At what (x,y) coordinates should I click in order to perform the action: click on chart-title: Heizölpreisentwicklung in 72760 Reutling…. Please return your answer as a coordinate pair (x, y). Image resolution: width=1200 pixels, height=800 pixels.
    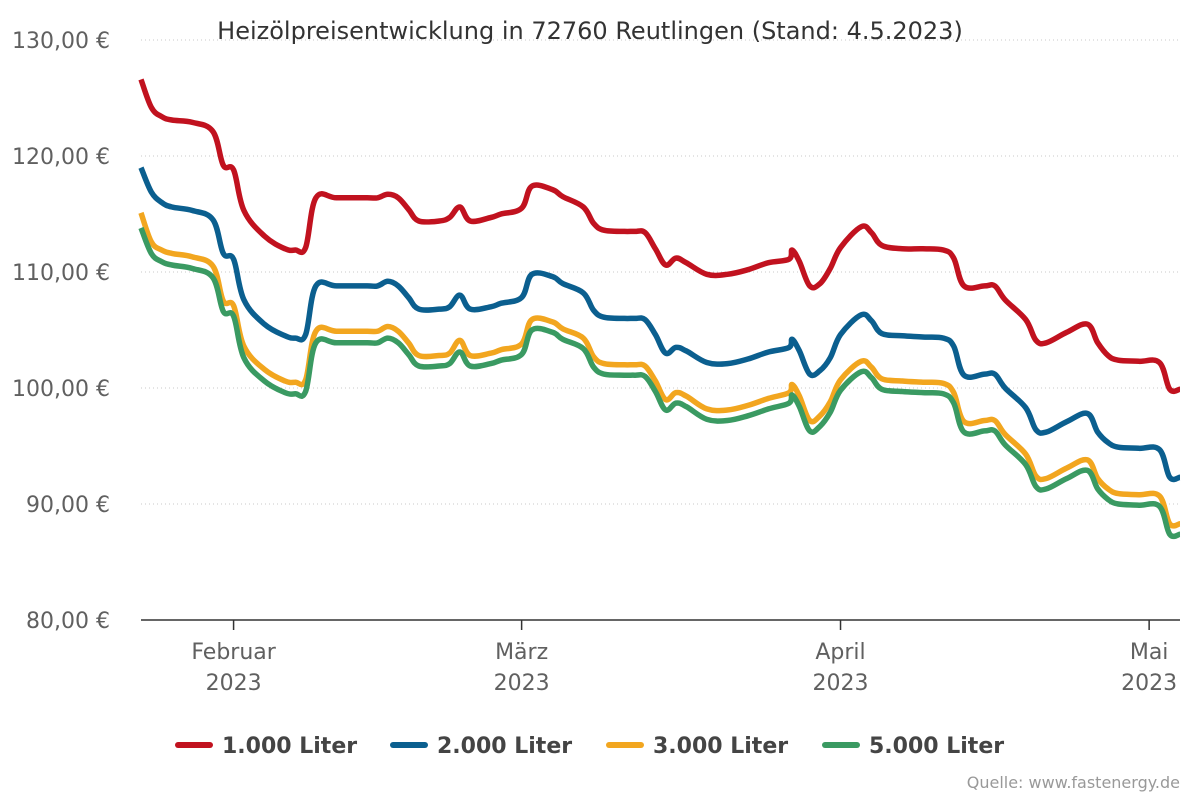
    Looking at the image, I should click on (590, 31).